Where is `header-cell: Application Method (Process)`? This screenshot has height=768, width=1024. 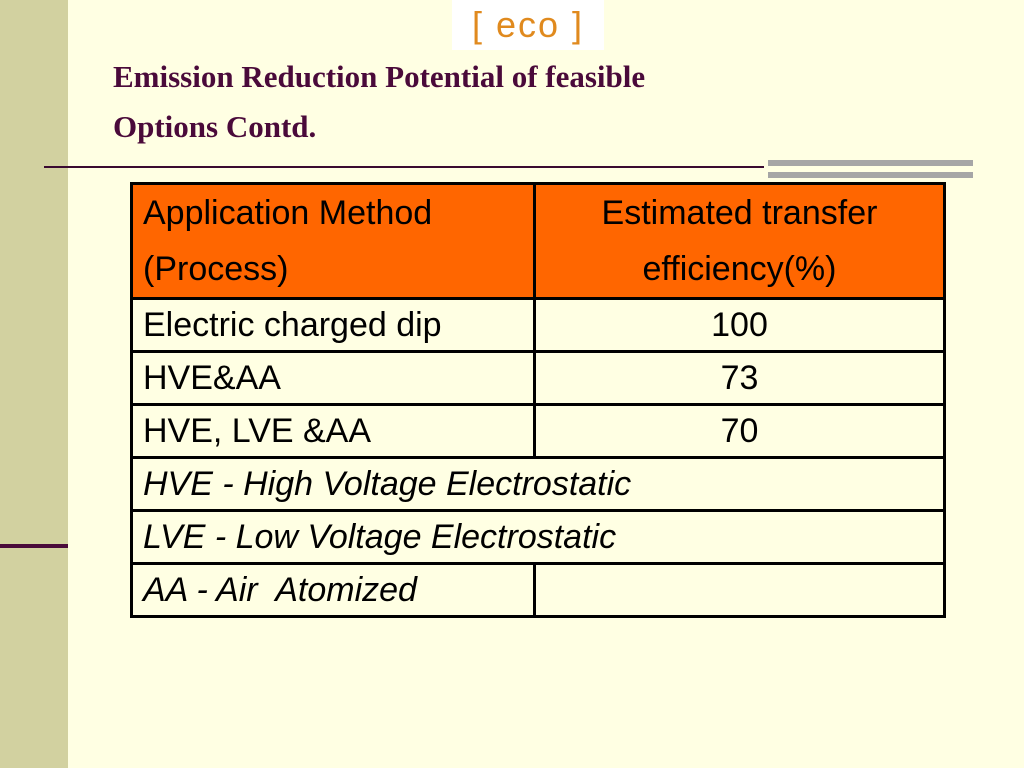 header-cell: Application Method (Process) is located at coordinates (333, 241).